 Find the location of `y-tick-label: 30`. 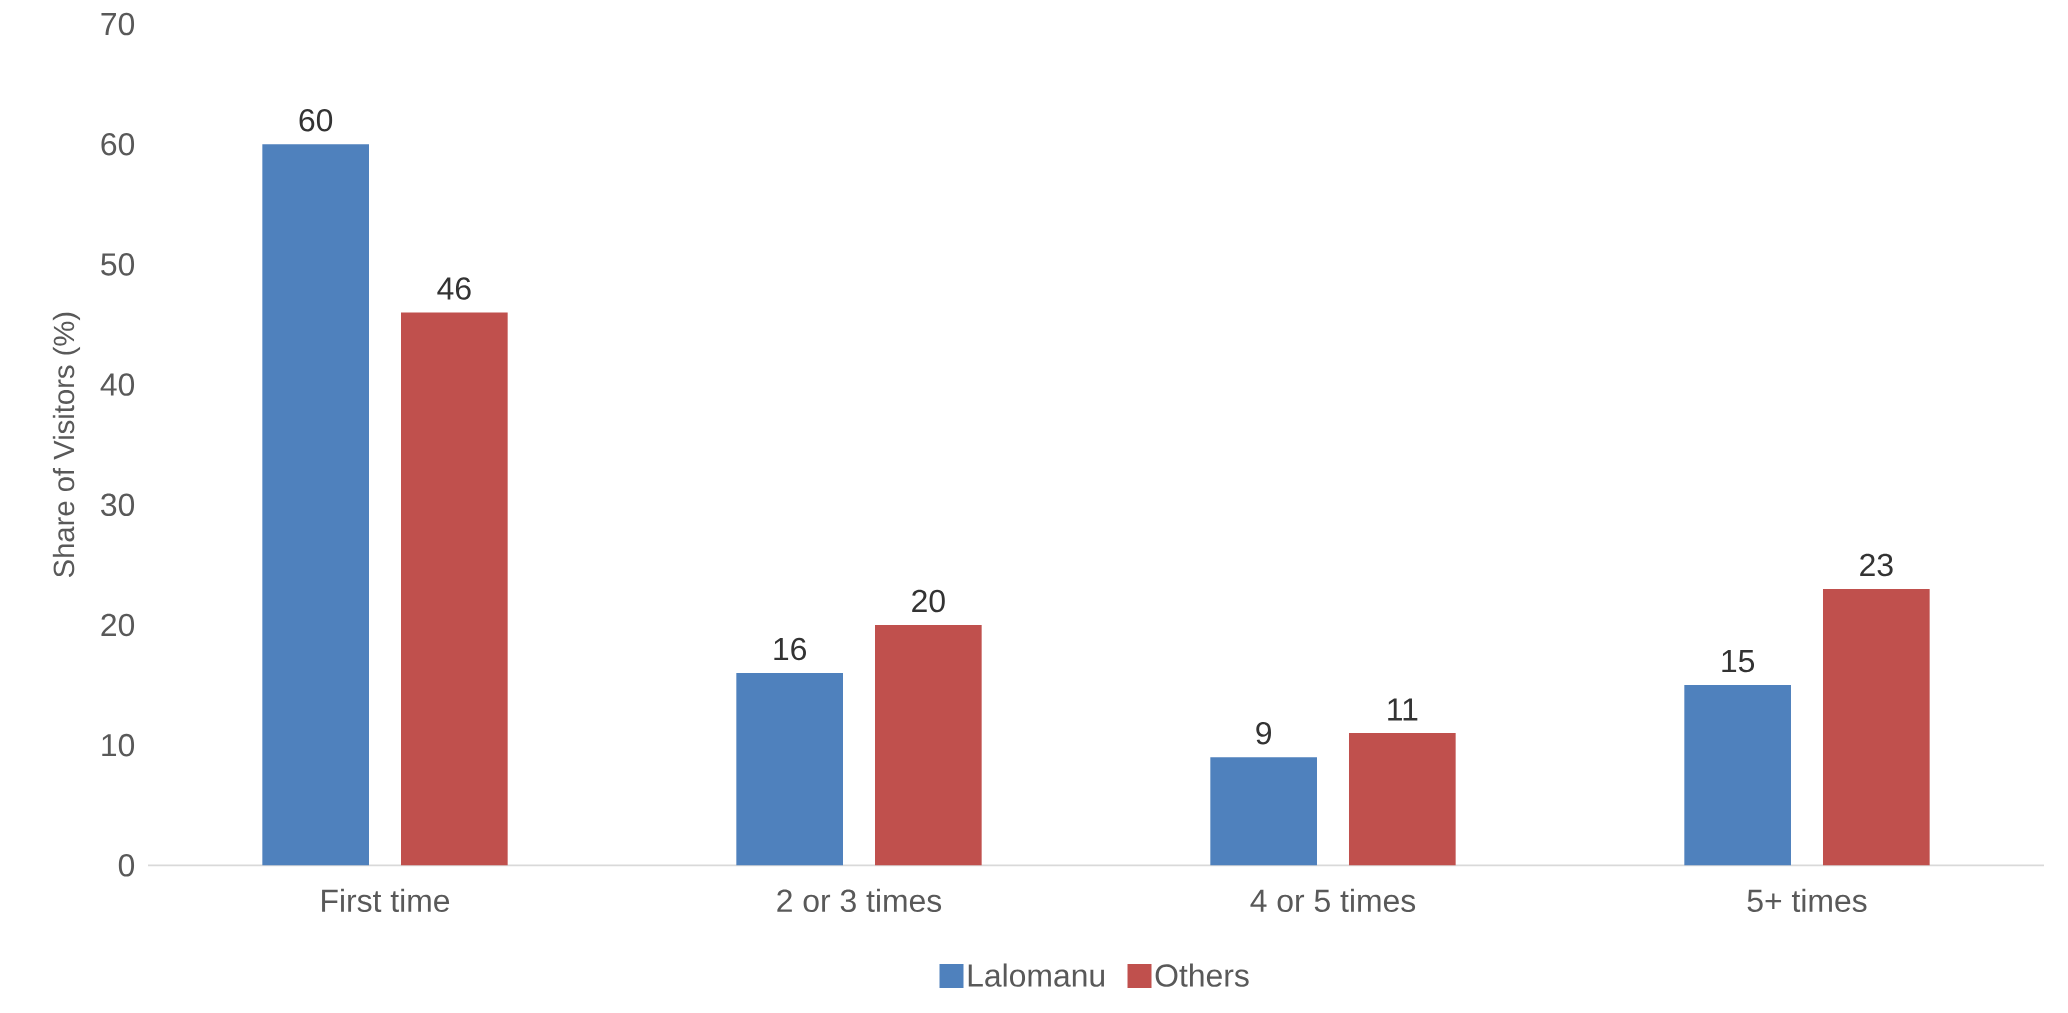

y-tick-label: 30 is located at coordinates (118, 504).